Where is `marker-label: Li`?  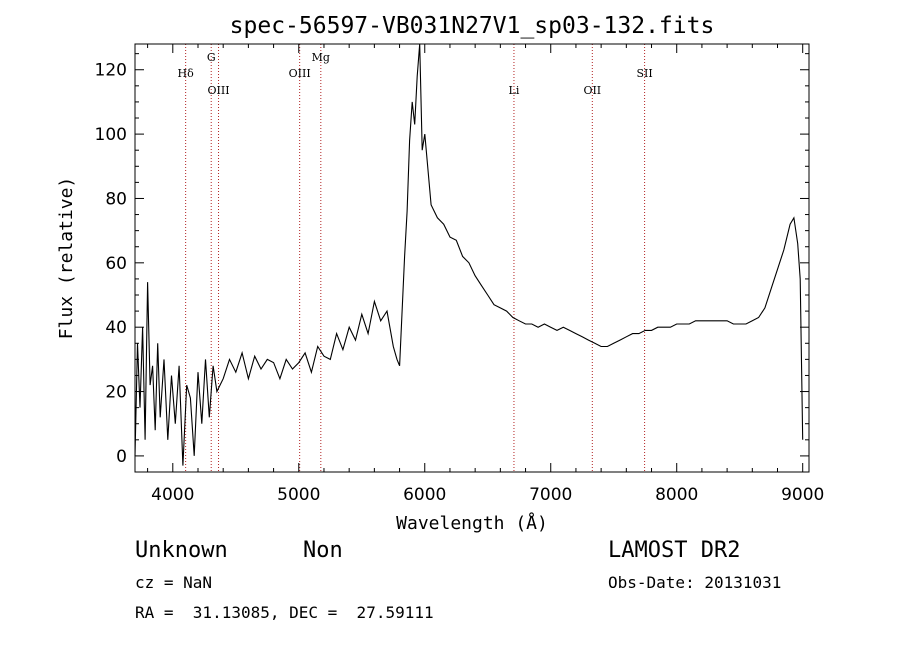 marker-label: Li is located at coordinates (514, 90).